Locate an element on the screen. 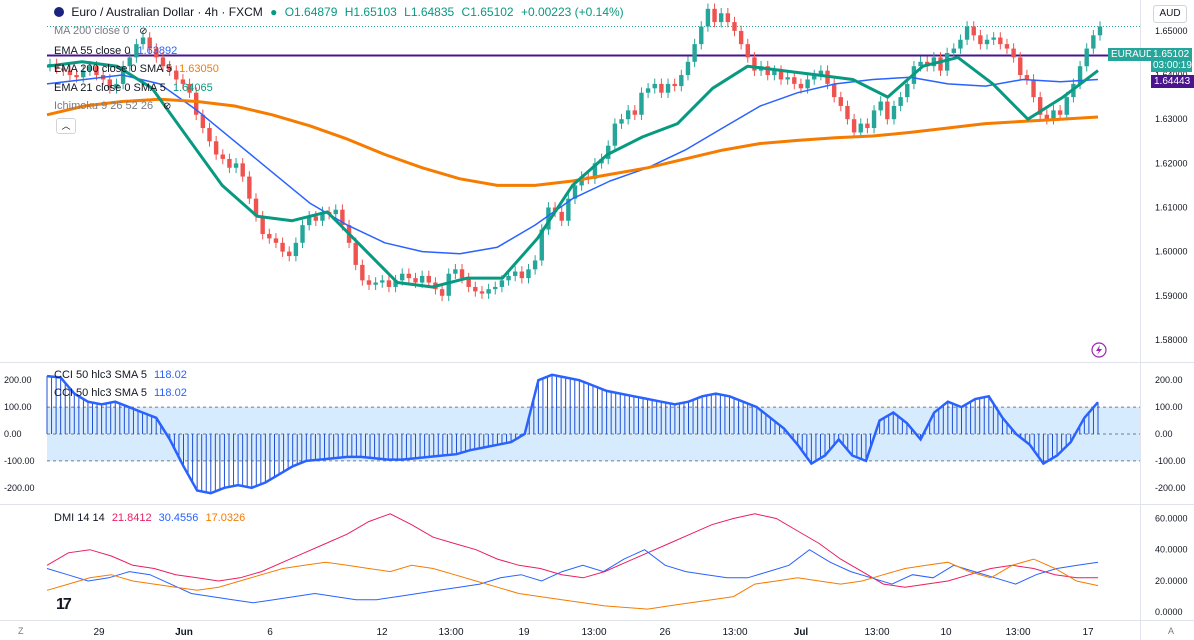 Image resolution: width=1194 pixels, height=640 pixels. indicator-ema21: EMA 21 close 0 SMA 5 1.64065 is located at coordinates (135, 88).